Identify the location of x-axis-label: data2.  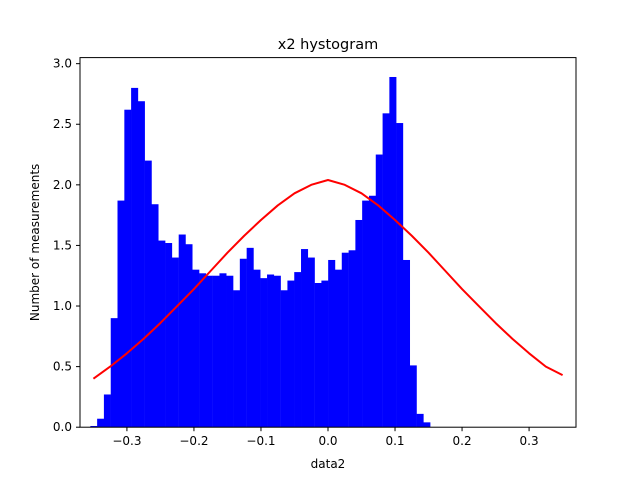
(328, 464).